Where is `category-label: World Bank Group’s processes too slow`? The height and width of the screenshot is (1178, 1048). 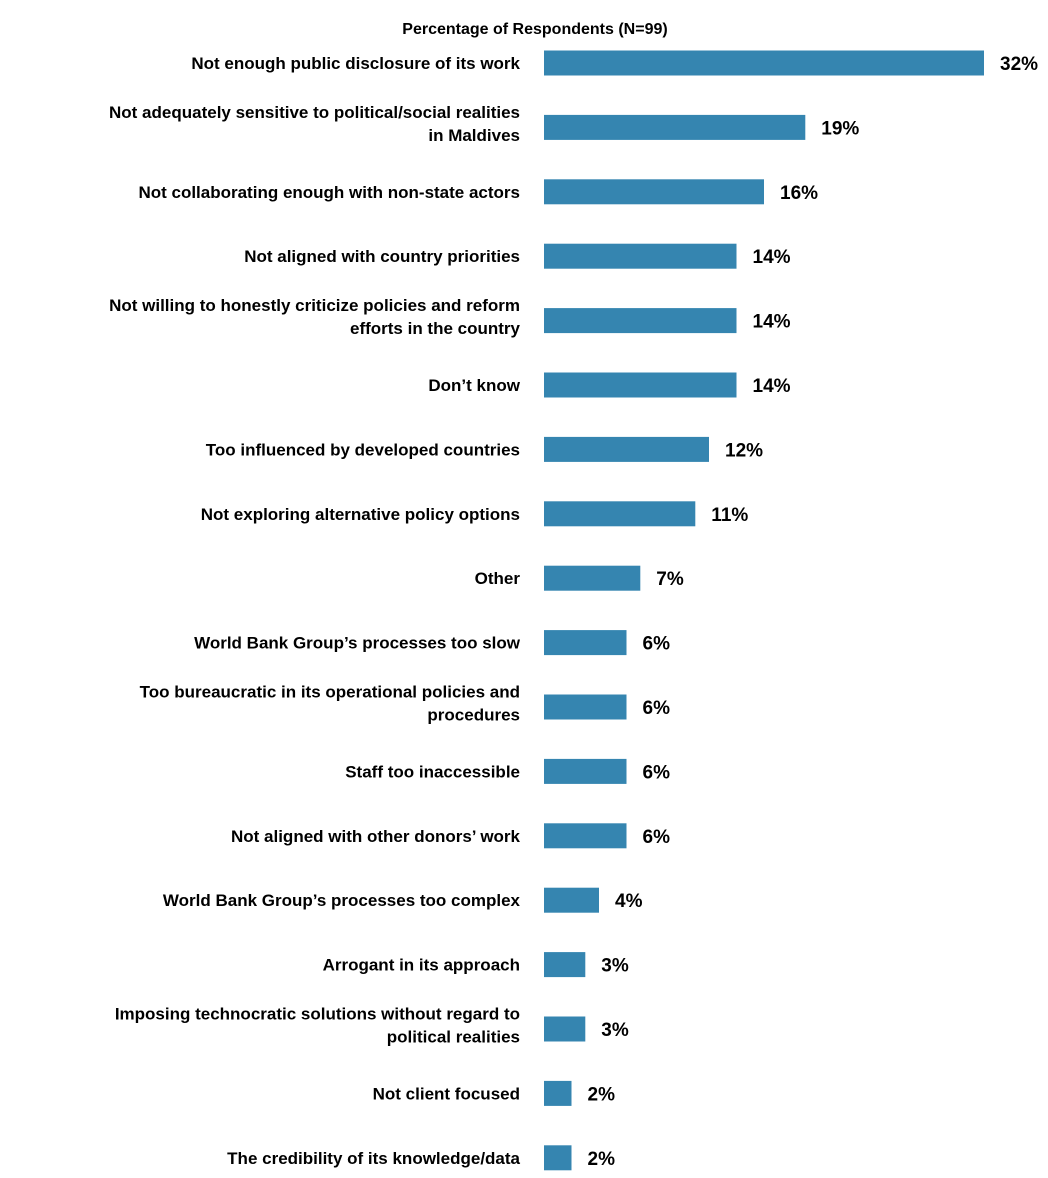 category-label: World Bank Group’s processes too slow is located at coordinates (357, 643).